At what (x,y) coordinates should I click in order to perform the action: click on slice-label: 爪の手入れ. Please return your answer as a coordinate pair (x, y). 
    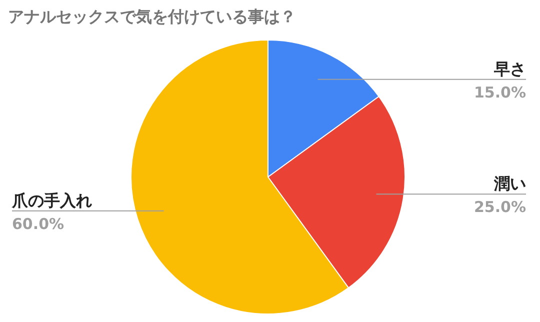
    Looking at the image, I should click on (51, 200).